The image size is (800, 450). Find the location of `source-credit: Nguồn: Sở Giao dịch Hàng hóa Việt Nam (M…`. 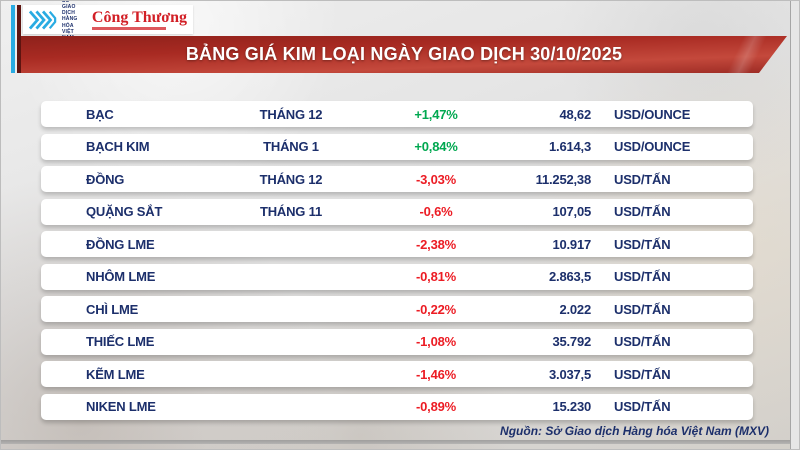

source-credit: Nguồn: Sở Giao dịch Hàng hóa Việt Nam (M… is located at coordinates (634, 431).